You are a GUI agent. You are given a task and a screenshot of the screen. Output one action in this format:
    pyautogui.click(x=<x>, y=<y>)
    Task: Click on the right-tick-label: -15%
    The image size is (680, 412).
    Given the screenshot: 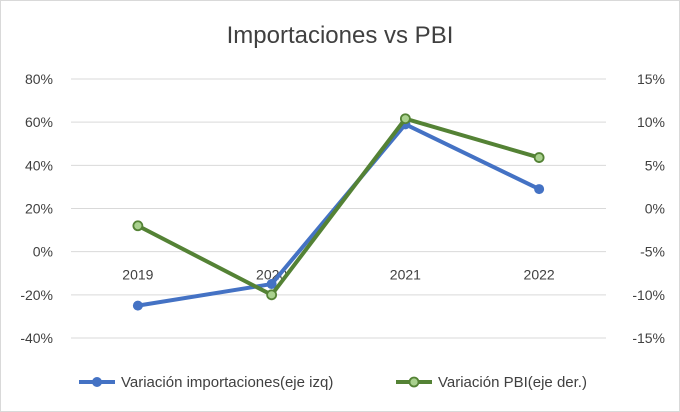 What is the action you would take?
    pyautogui.click(x=648, y=338)
    